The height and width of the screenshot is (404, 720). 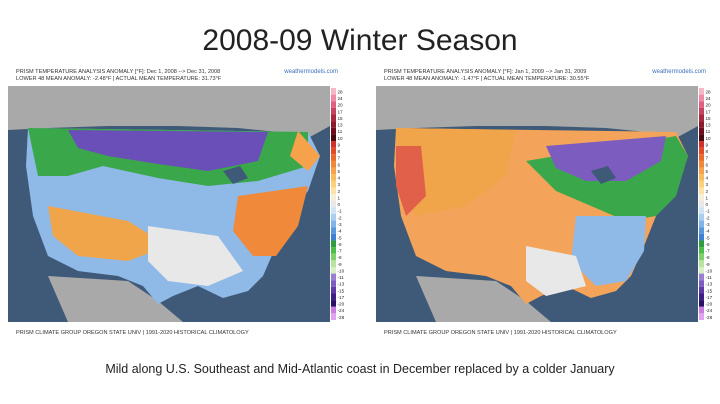 What do you see at coordinates (709, 98) in the screenshot?
I see `legend-label: 24` at bounding box center [709, 98].